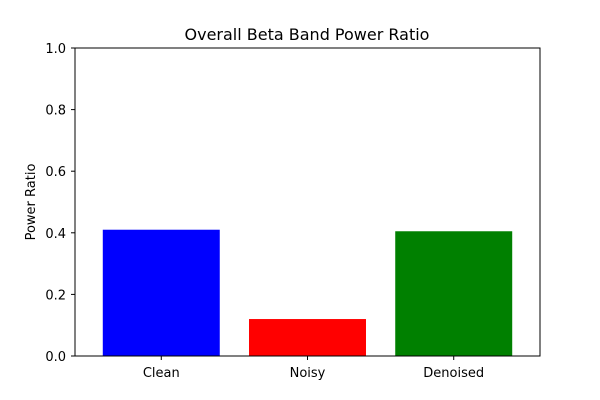 Image resolution: width=600 pixels, height=400 pixels. What do you see at coordinates (60, 203) in the screenshot?
I see `y-axis: 0.0 0.2 0.4 0.6 0.8 1.0` at bounding box center [60, 203].